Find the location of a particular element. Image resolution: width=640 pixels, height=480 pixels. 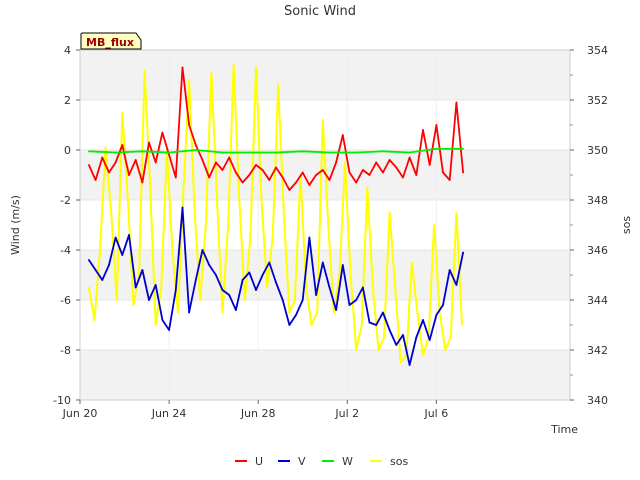

y2-tick-label-2: 344 is located at coordinates (597, 300).